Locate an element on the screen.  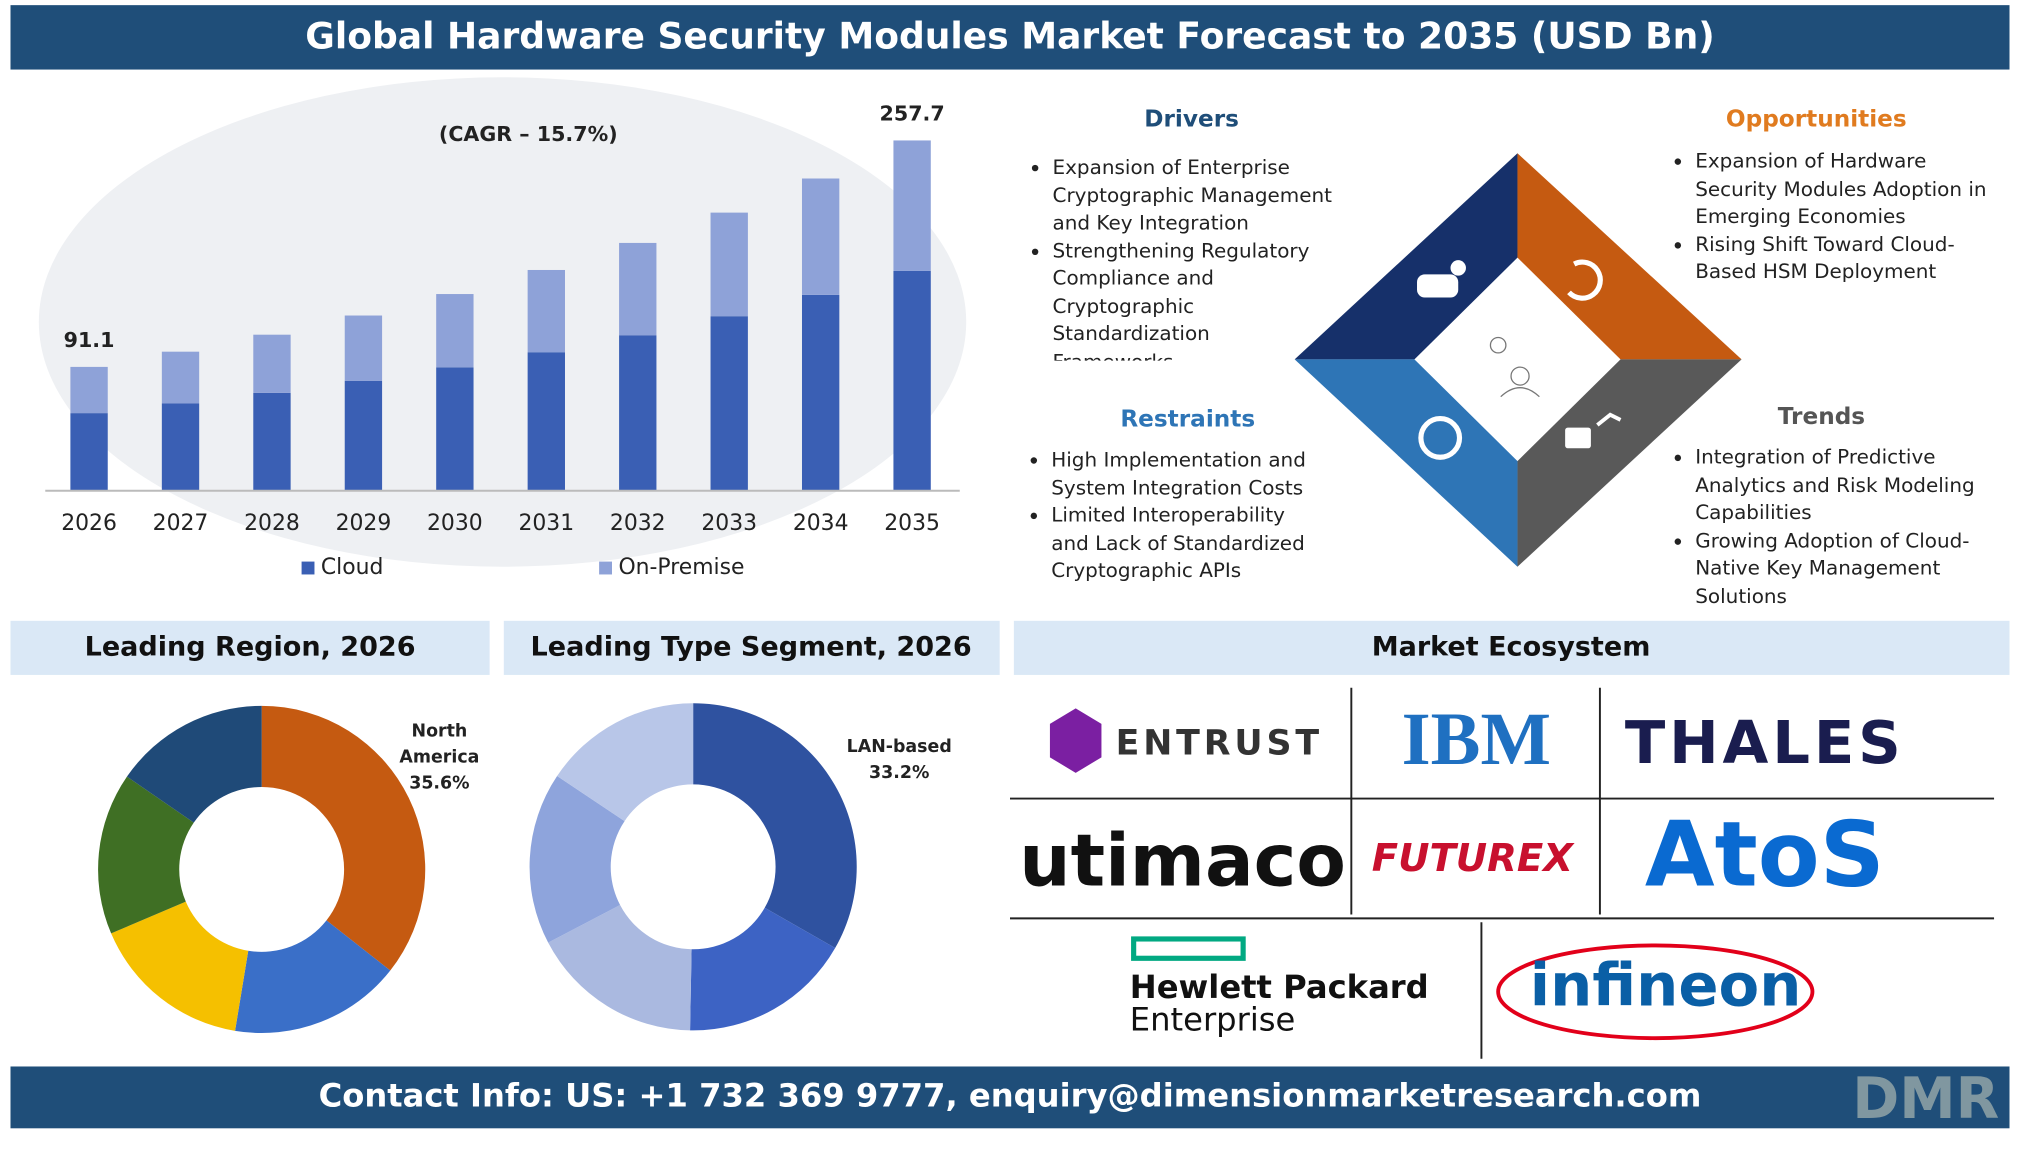
section-title: Market Ecosystem is located at coordinates (1511, 646).